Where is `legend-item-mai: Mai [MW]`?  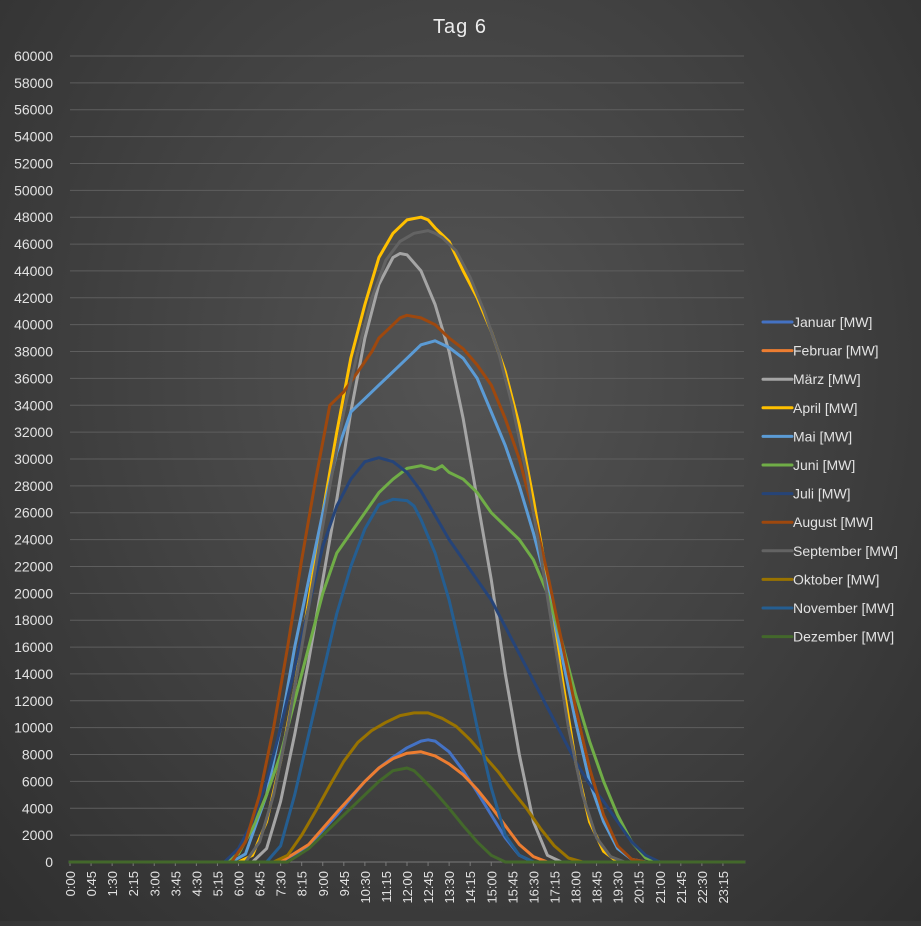
legend-item-mai: Mai [MW] is located at coordinates (806, 436).